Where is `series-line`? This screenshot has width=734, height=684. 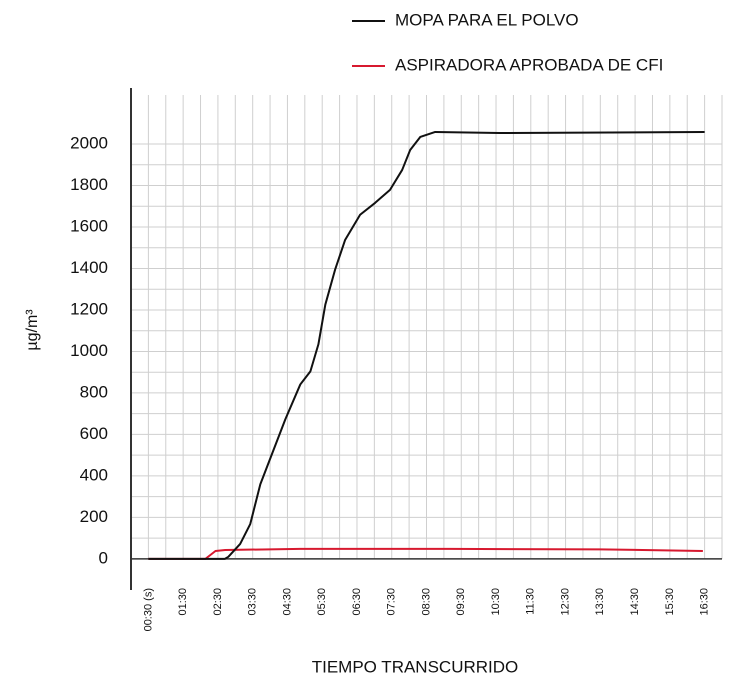
series-line is located at coordinates (425, 553).